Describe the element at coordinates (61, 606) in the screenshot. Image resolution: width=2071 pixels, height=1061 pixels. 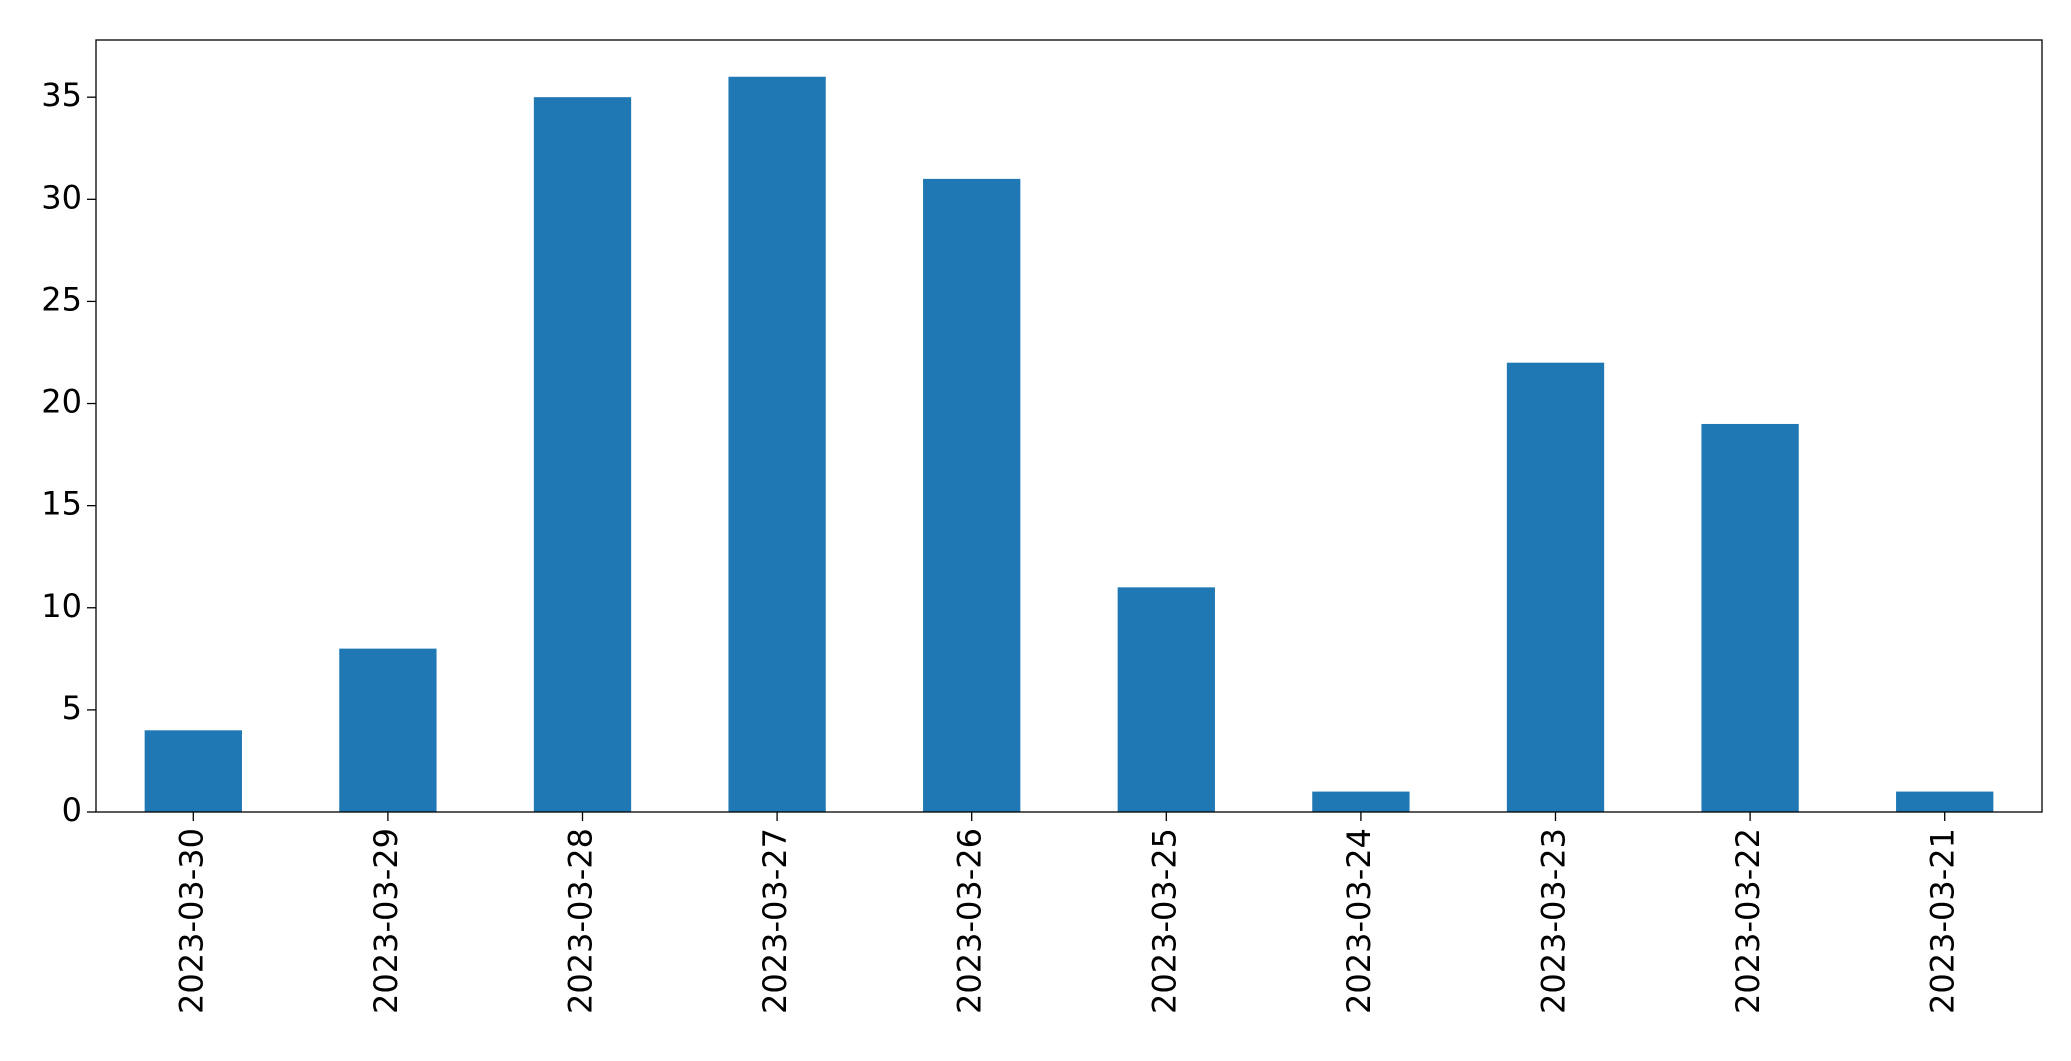
I see `y-tick-label: 10` at that location.